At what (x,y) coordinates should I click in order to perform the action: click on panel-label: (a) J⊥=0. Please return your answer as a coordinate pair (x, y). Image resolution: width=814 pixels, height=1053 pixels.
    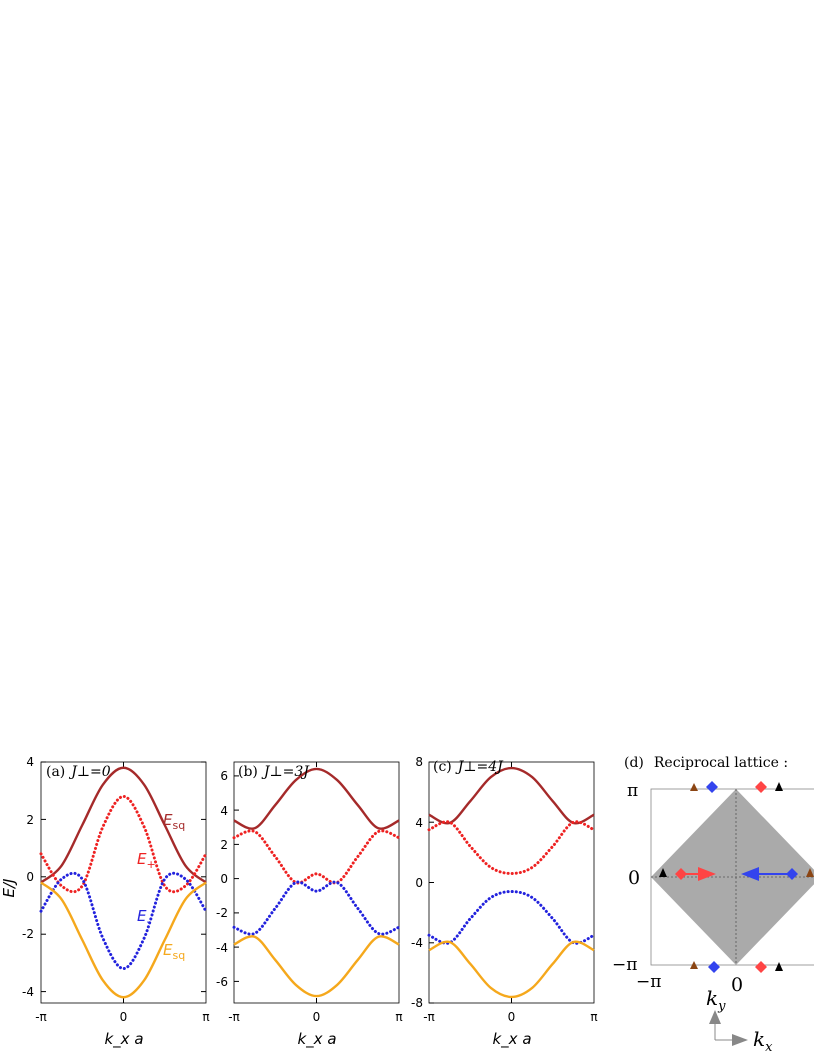
    Looking at the image, I should click on (78, 772).